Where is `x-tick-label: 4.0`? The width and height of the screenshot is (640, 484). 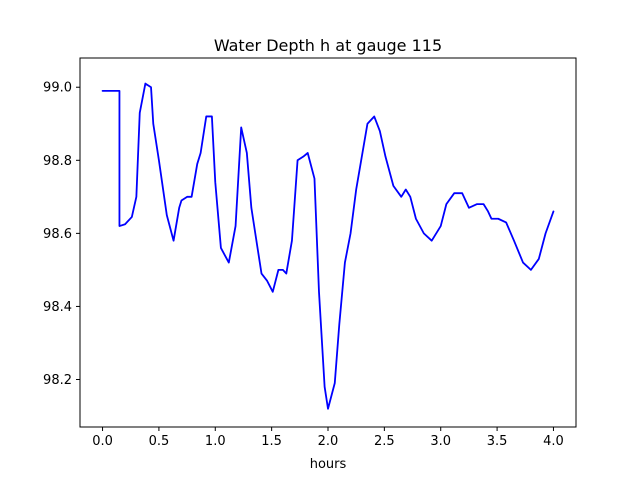 x-tick-label: 4.0 is located at coordinates (553, 441).